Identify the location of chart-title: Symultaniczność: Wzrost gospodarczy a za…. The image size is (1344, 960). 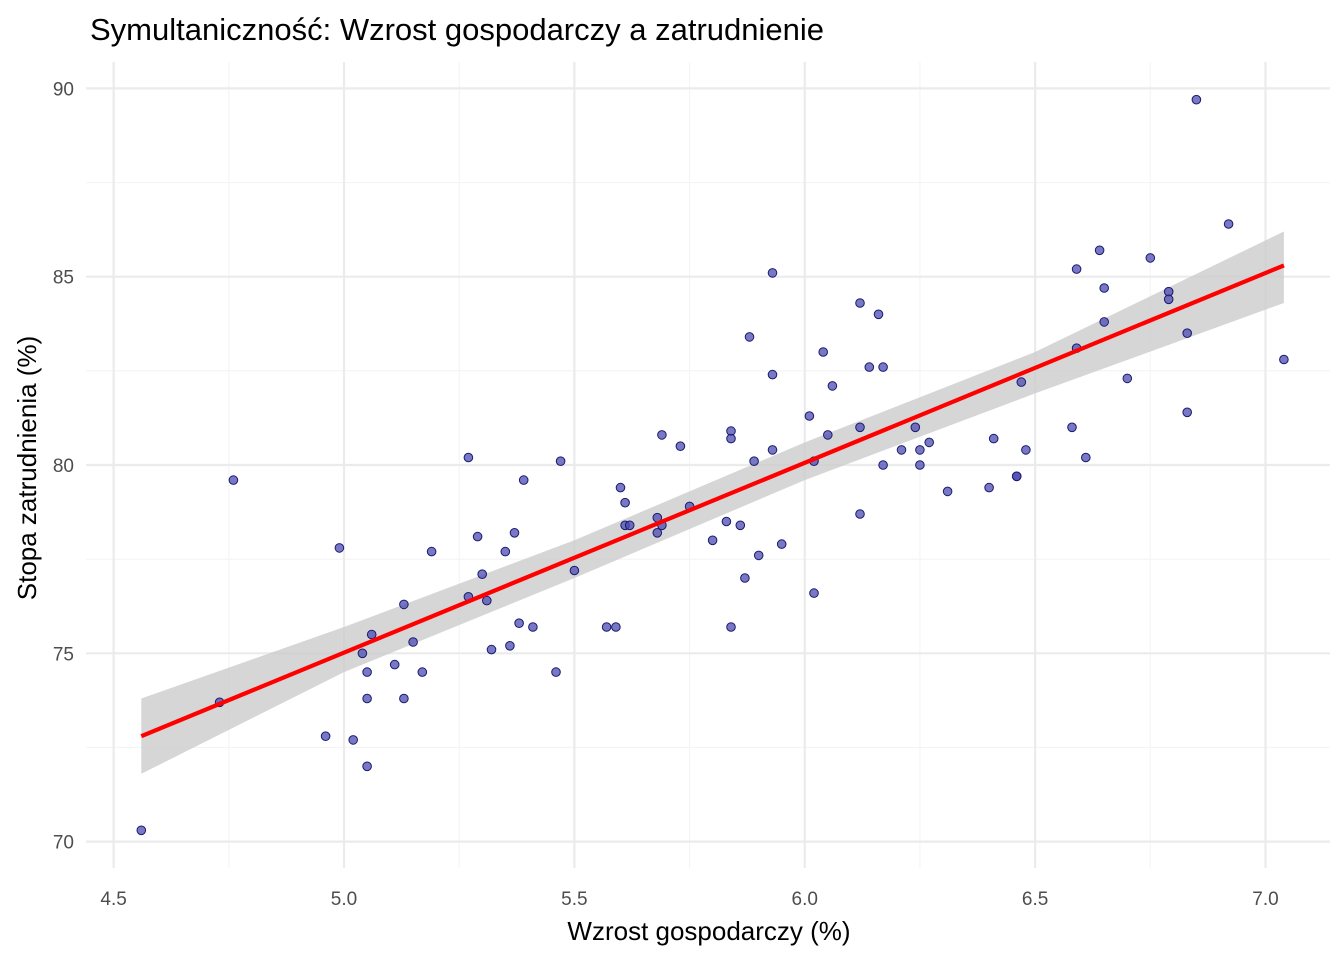
(457, 29).